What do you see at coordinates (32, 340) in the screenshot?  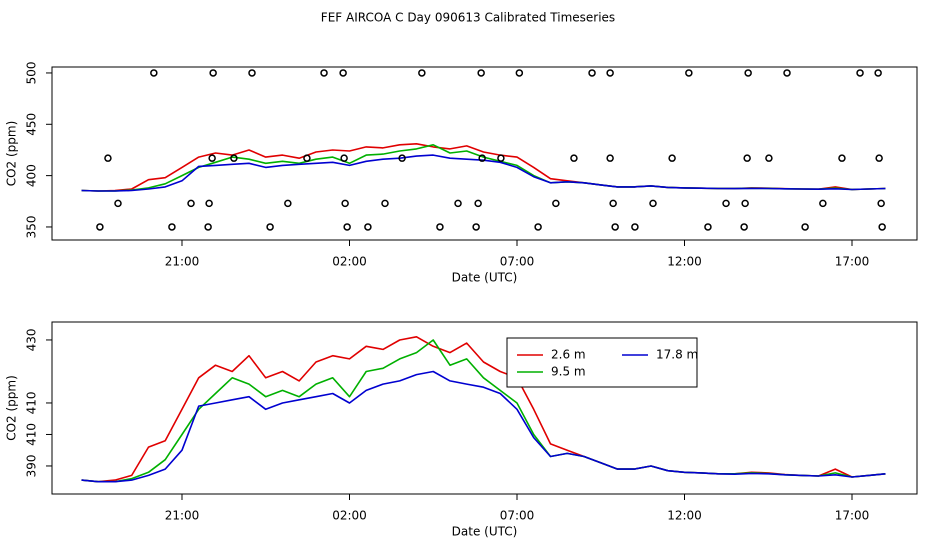 I see `y-tick-label: 430` at bounding box center [32, 340].